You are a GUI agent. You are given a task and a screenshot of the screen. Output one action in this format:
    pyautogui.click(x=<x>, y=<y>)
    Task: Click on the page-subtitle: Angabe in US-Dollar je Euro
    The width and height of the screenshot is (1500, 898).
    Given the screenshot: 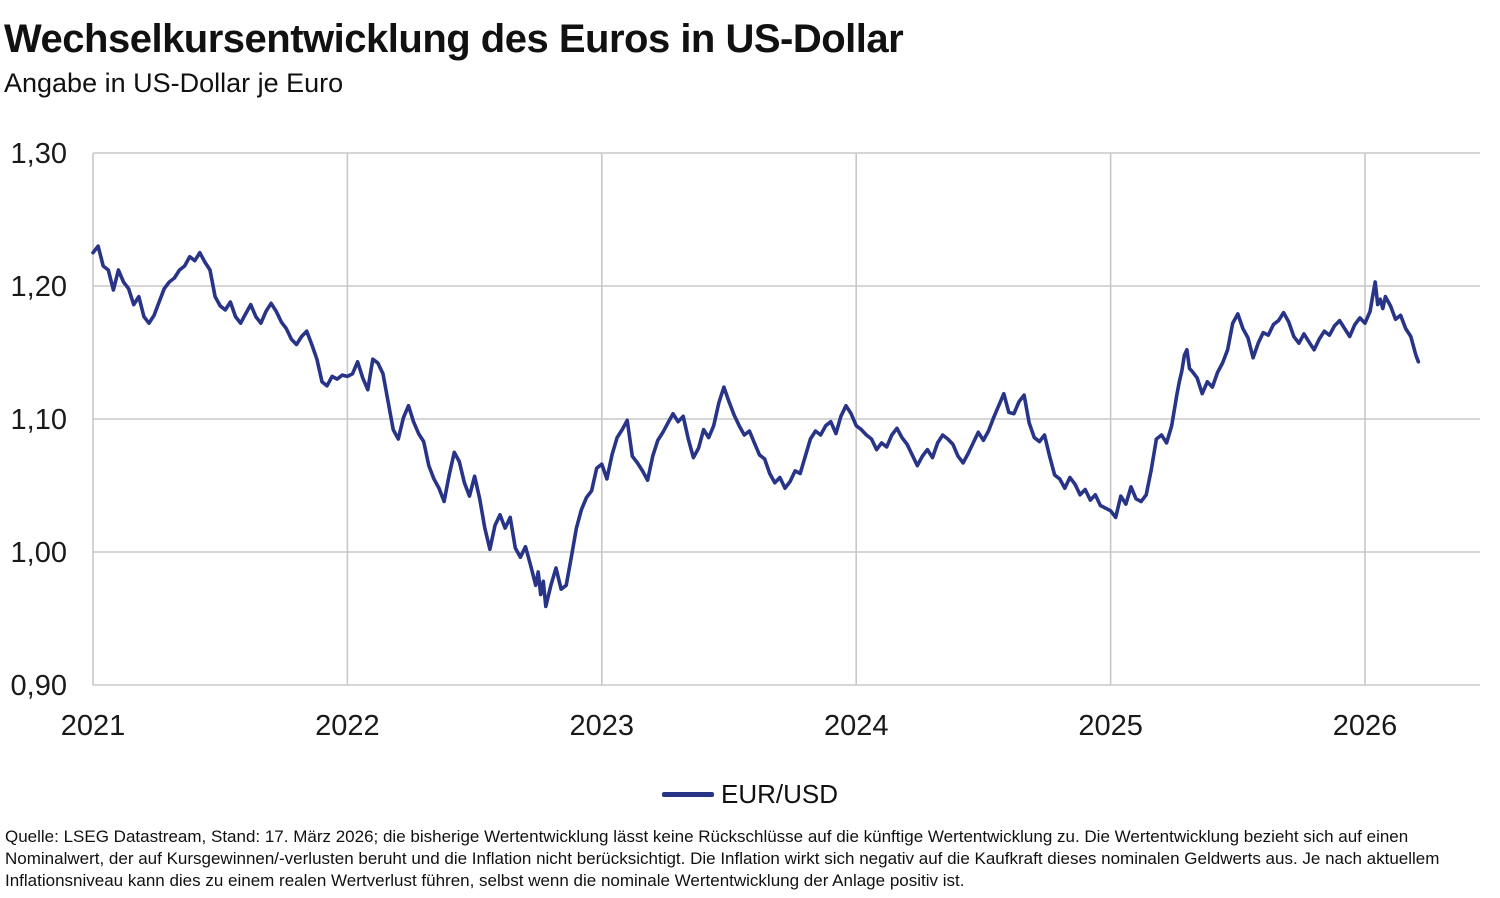 What is the action you would take?
    pyautogui.click(x=174, y=83)
    